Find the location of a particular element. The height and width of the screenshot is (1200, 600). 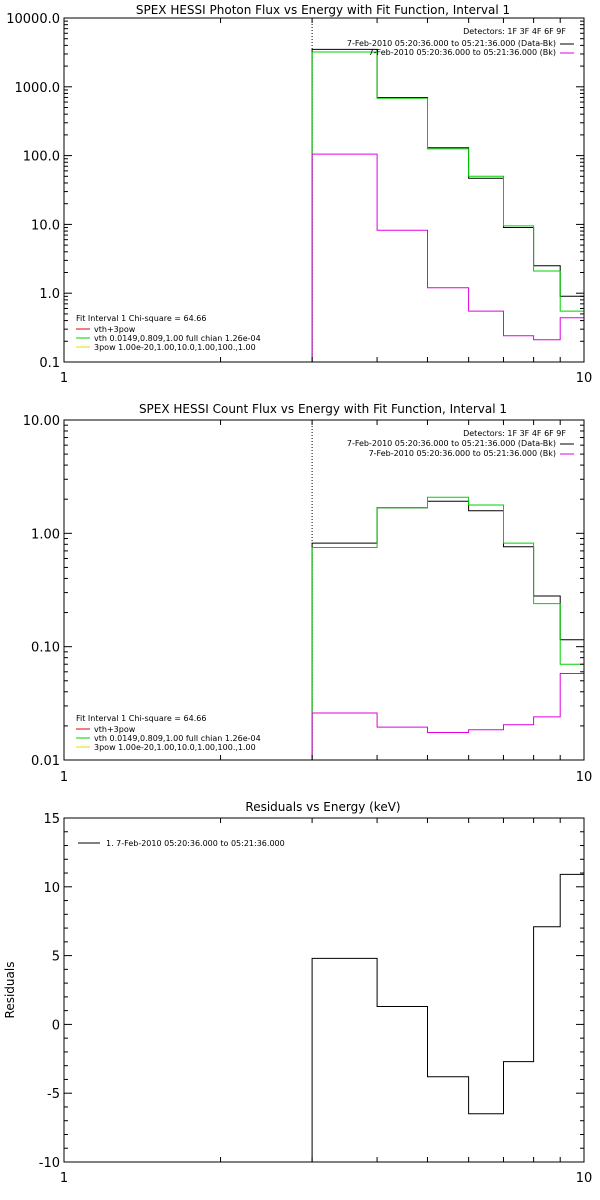

y-tick-label: 10 is located at coordinates (51, 888).